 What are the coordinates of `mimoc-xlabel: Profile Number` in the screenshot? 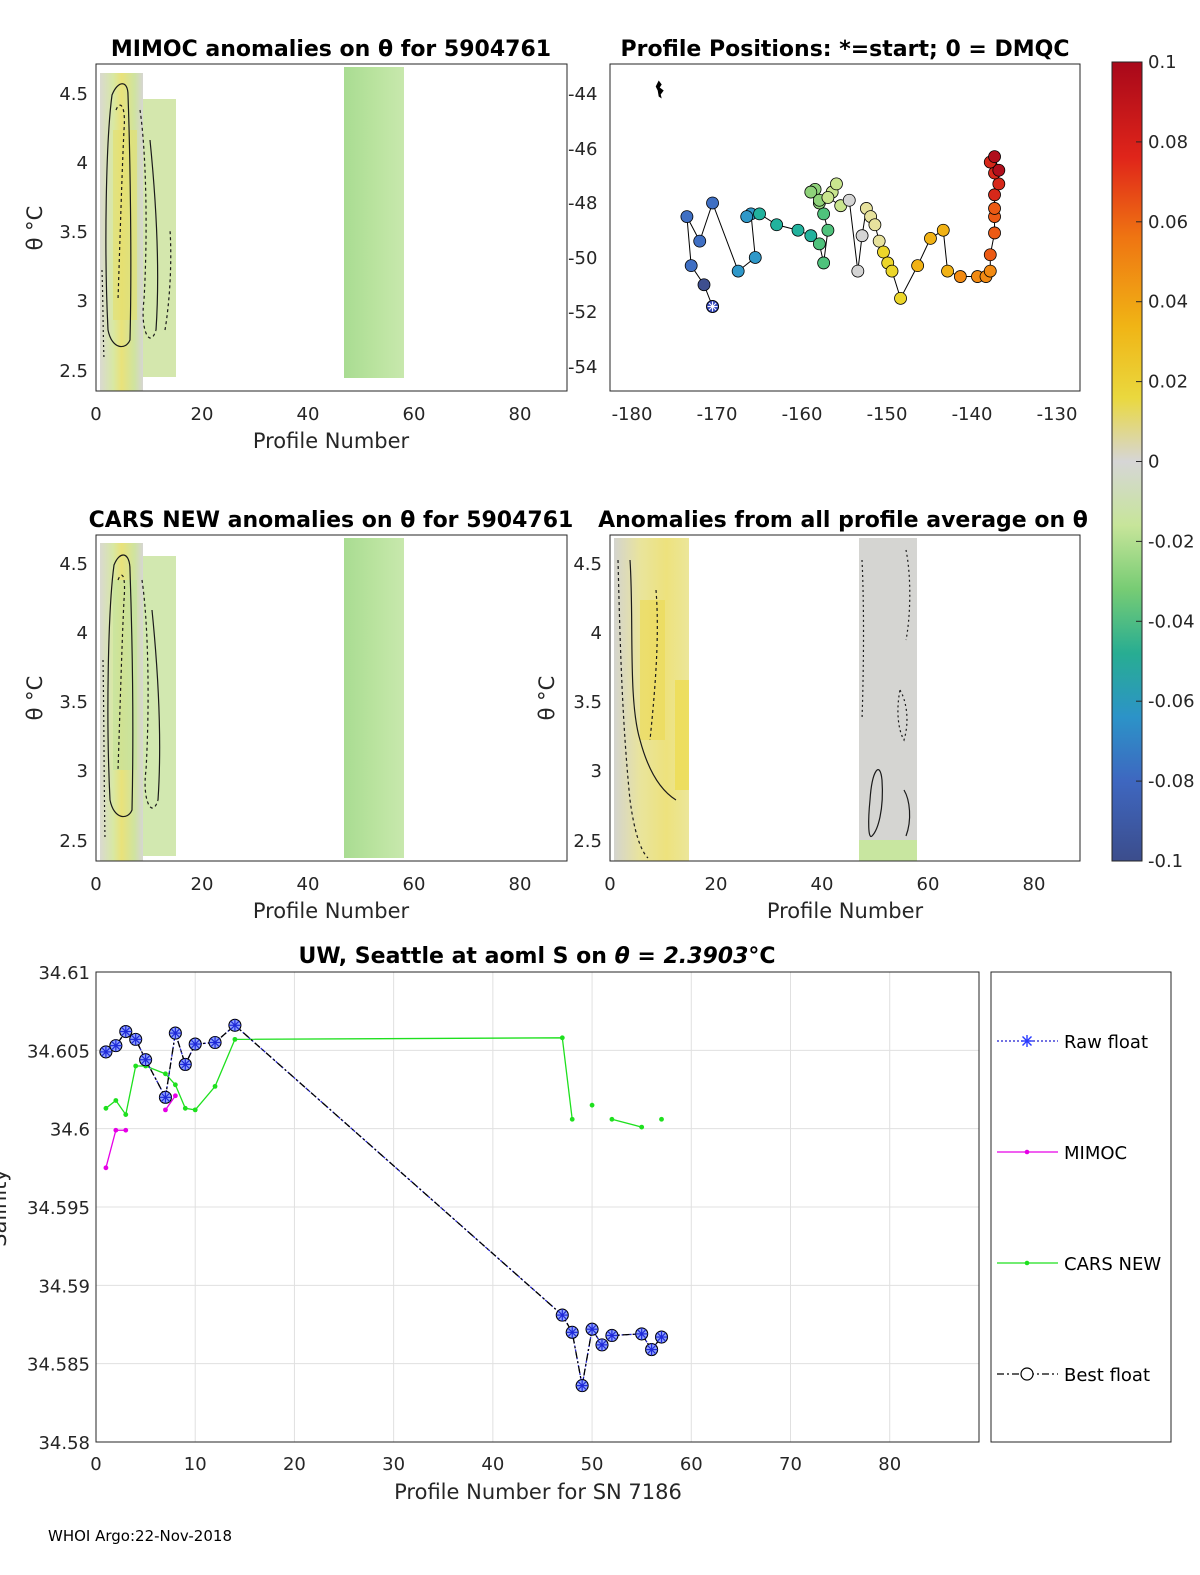 It's located at (331, 441).